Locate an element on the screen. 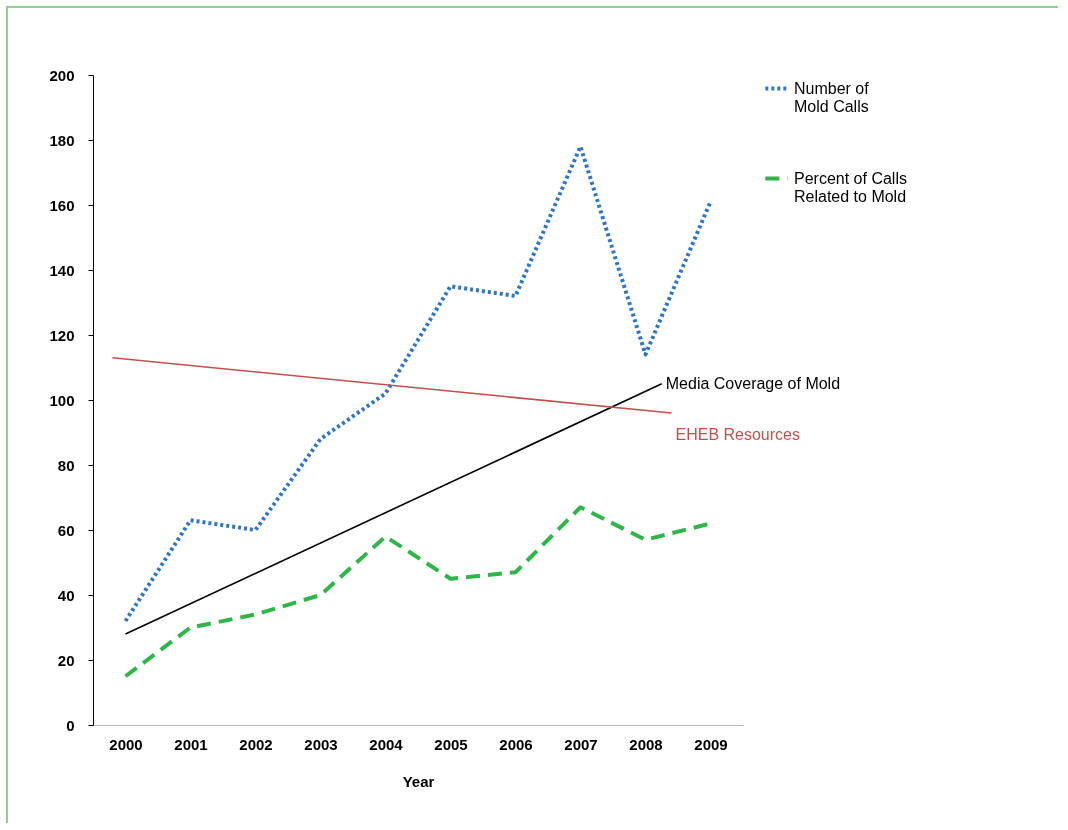  y-tick-label: 60 is located at coordinates (66, 530).